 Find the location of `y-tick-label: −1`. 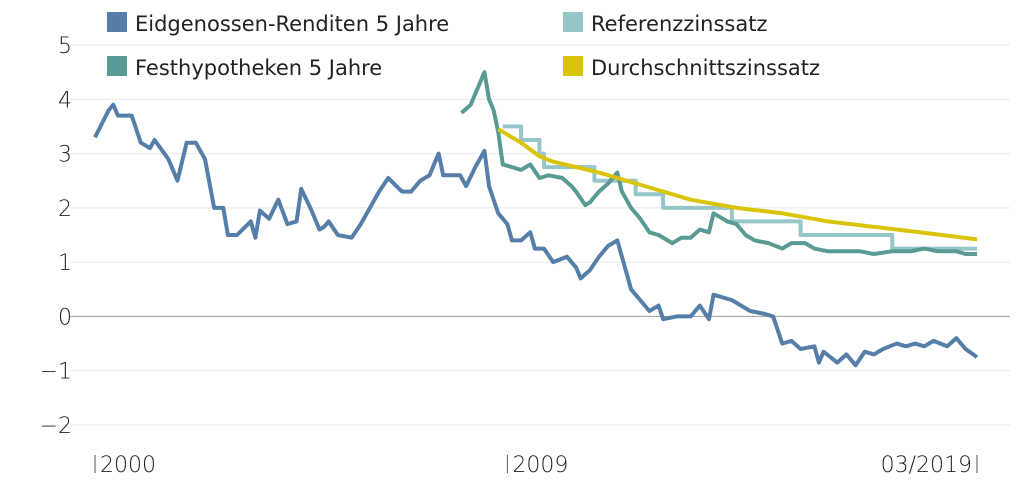

y-tick-label: −1 is located at coordinates (56, 372).